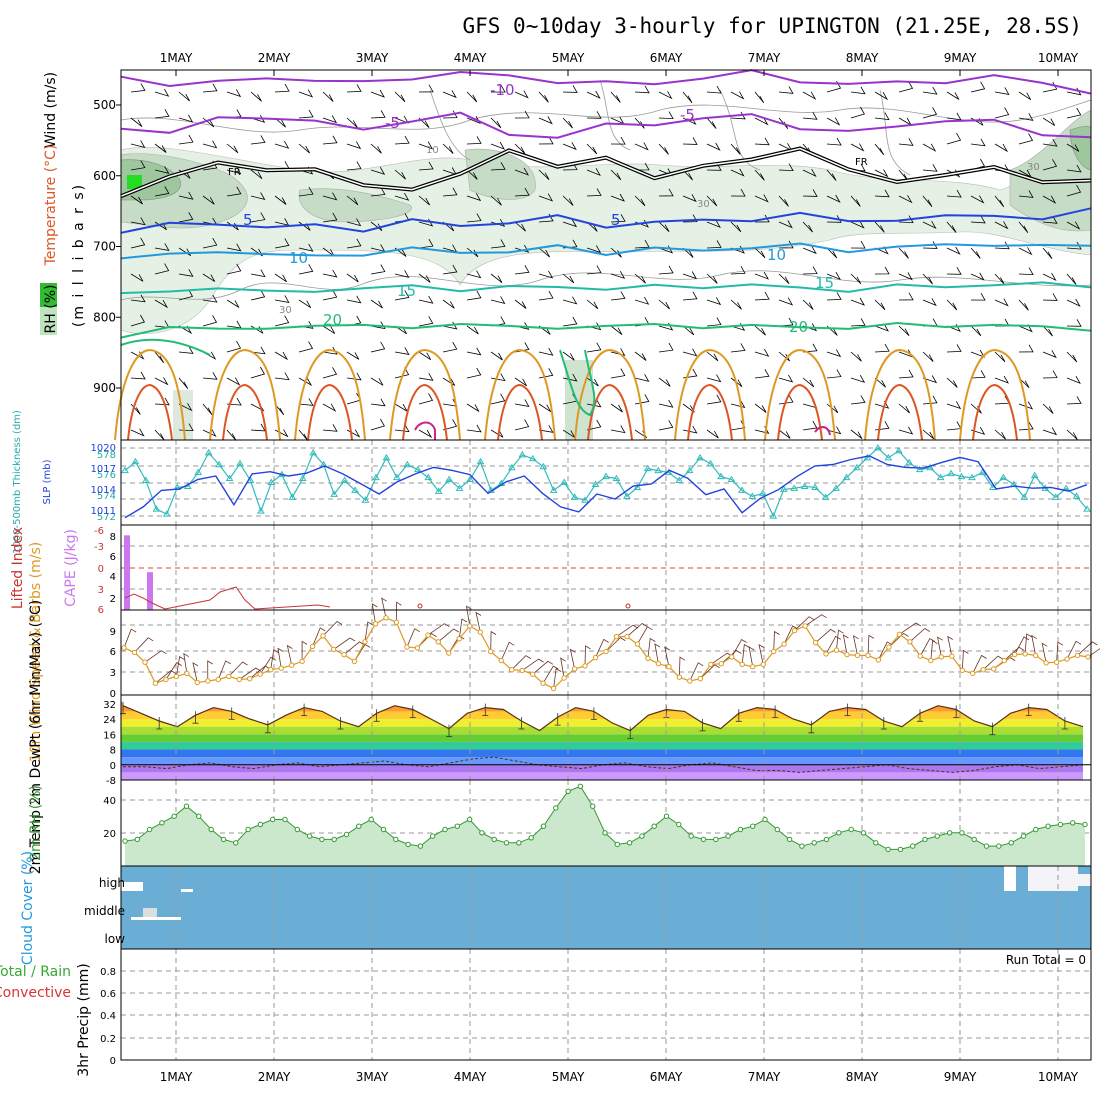  What do you see at coordinates (106, 455) in the screenshot?
I see `thickness-tick-0: 578` at bounding box center [106, 455].